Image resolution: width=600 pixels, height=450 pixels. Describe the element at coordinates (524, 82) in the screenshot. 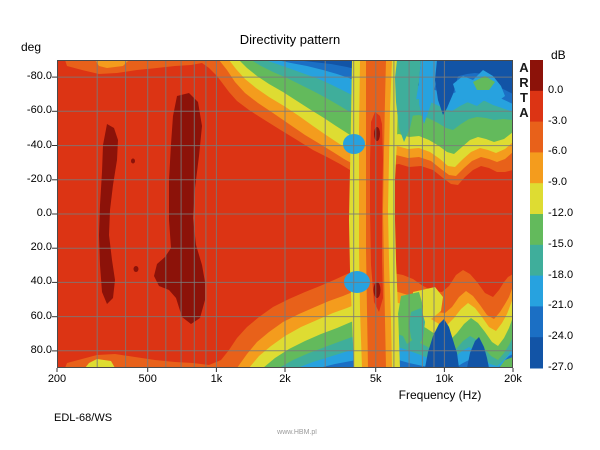

I see `arta-letter: R` at that location.